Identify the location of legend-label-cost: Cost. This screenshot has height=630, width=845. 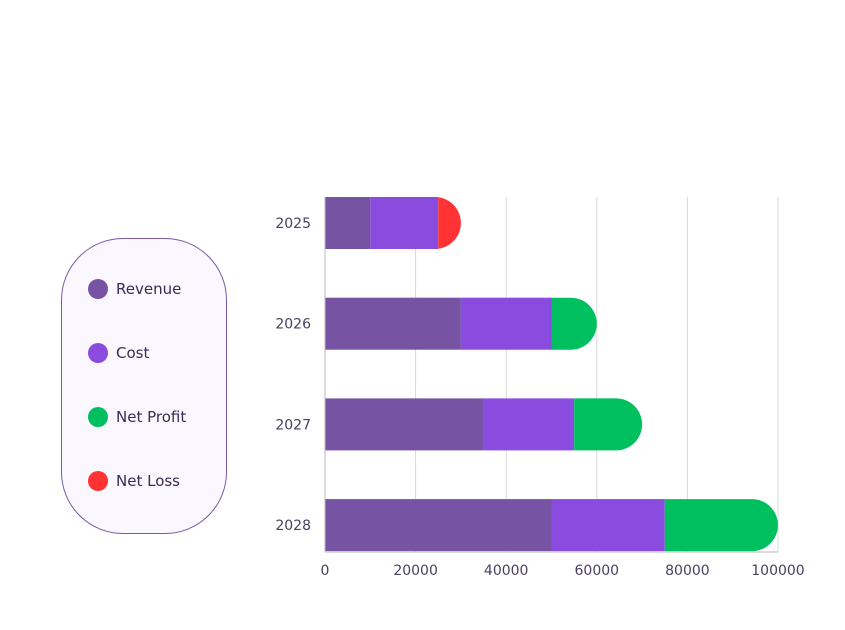
(133, 353).